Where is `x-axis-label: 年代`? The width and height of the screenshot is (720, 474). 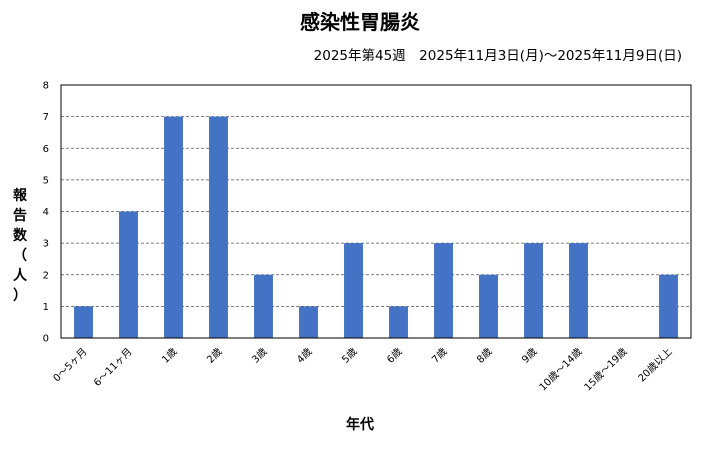 x-axis-label: 年代 is located at coordinates (360, 425).